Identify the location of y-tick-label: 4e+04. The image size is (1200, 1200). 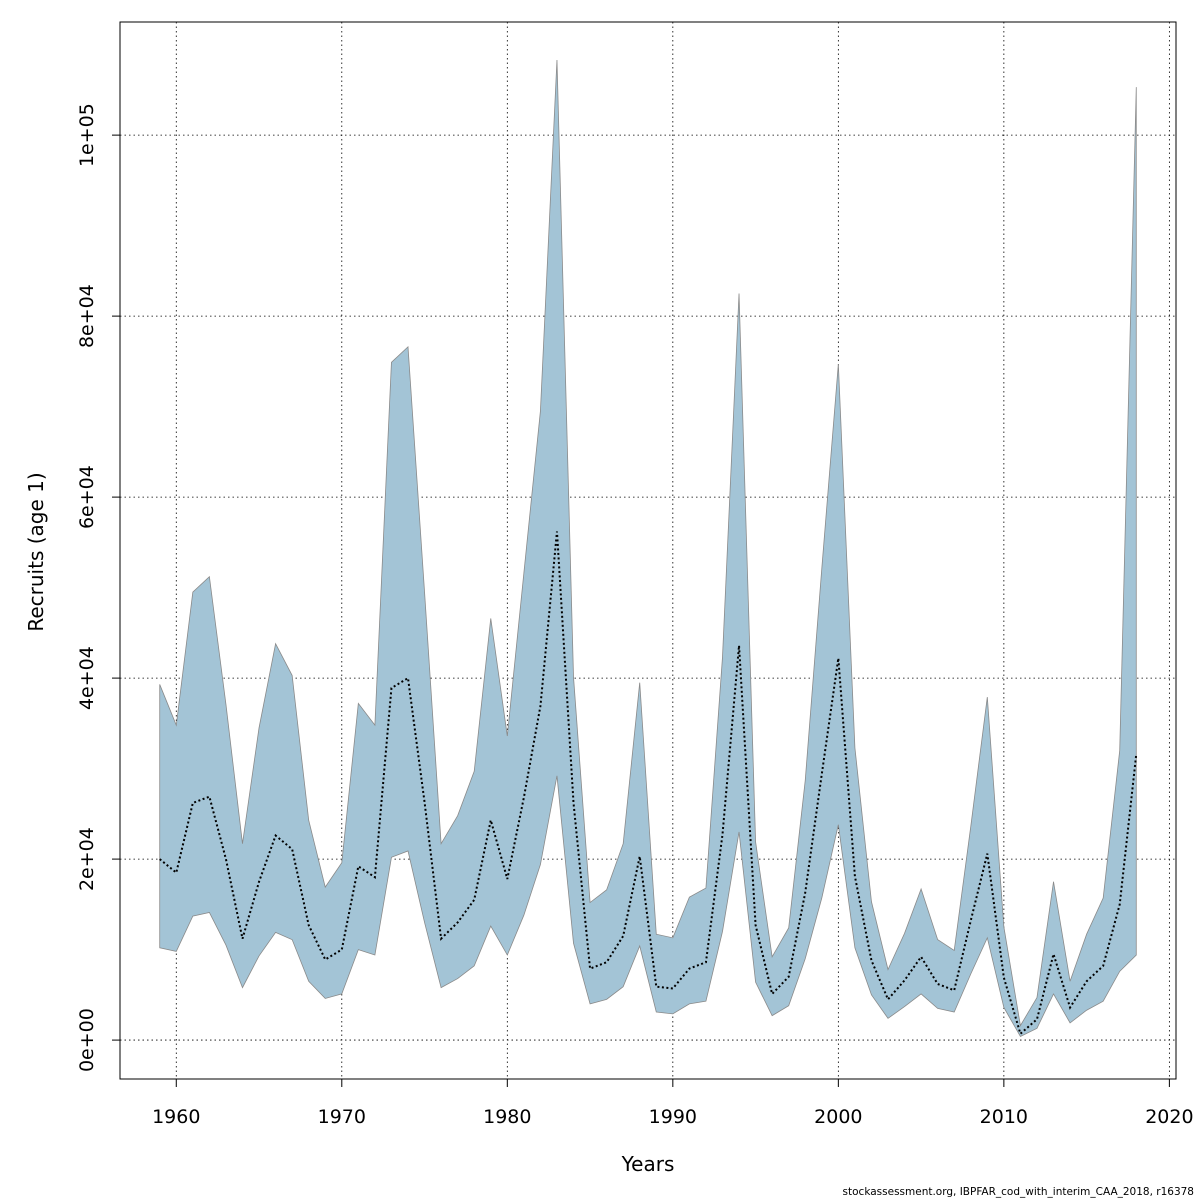
(87, 678).